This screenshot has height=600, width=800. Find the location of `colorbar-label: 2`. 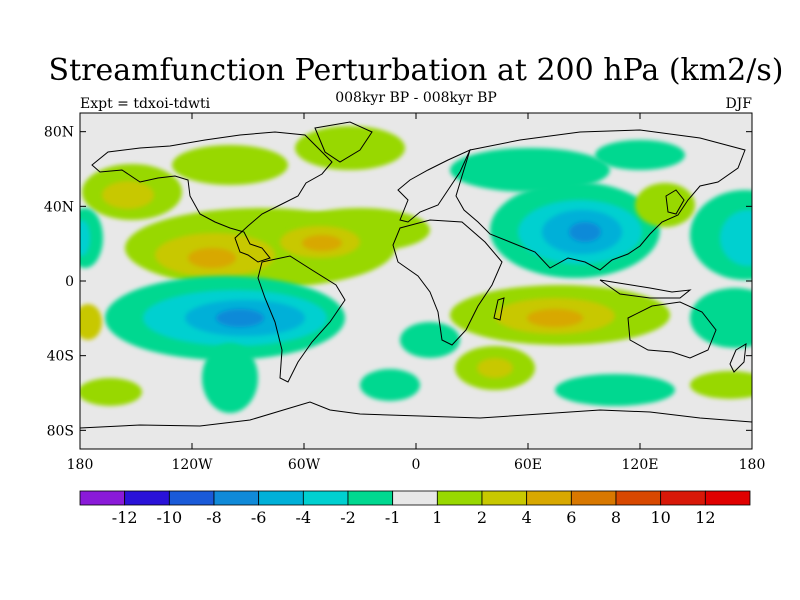

colorbar-label: 2 is located at coordinates (482, 517).